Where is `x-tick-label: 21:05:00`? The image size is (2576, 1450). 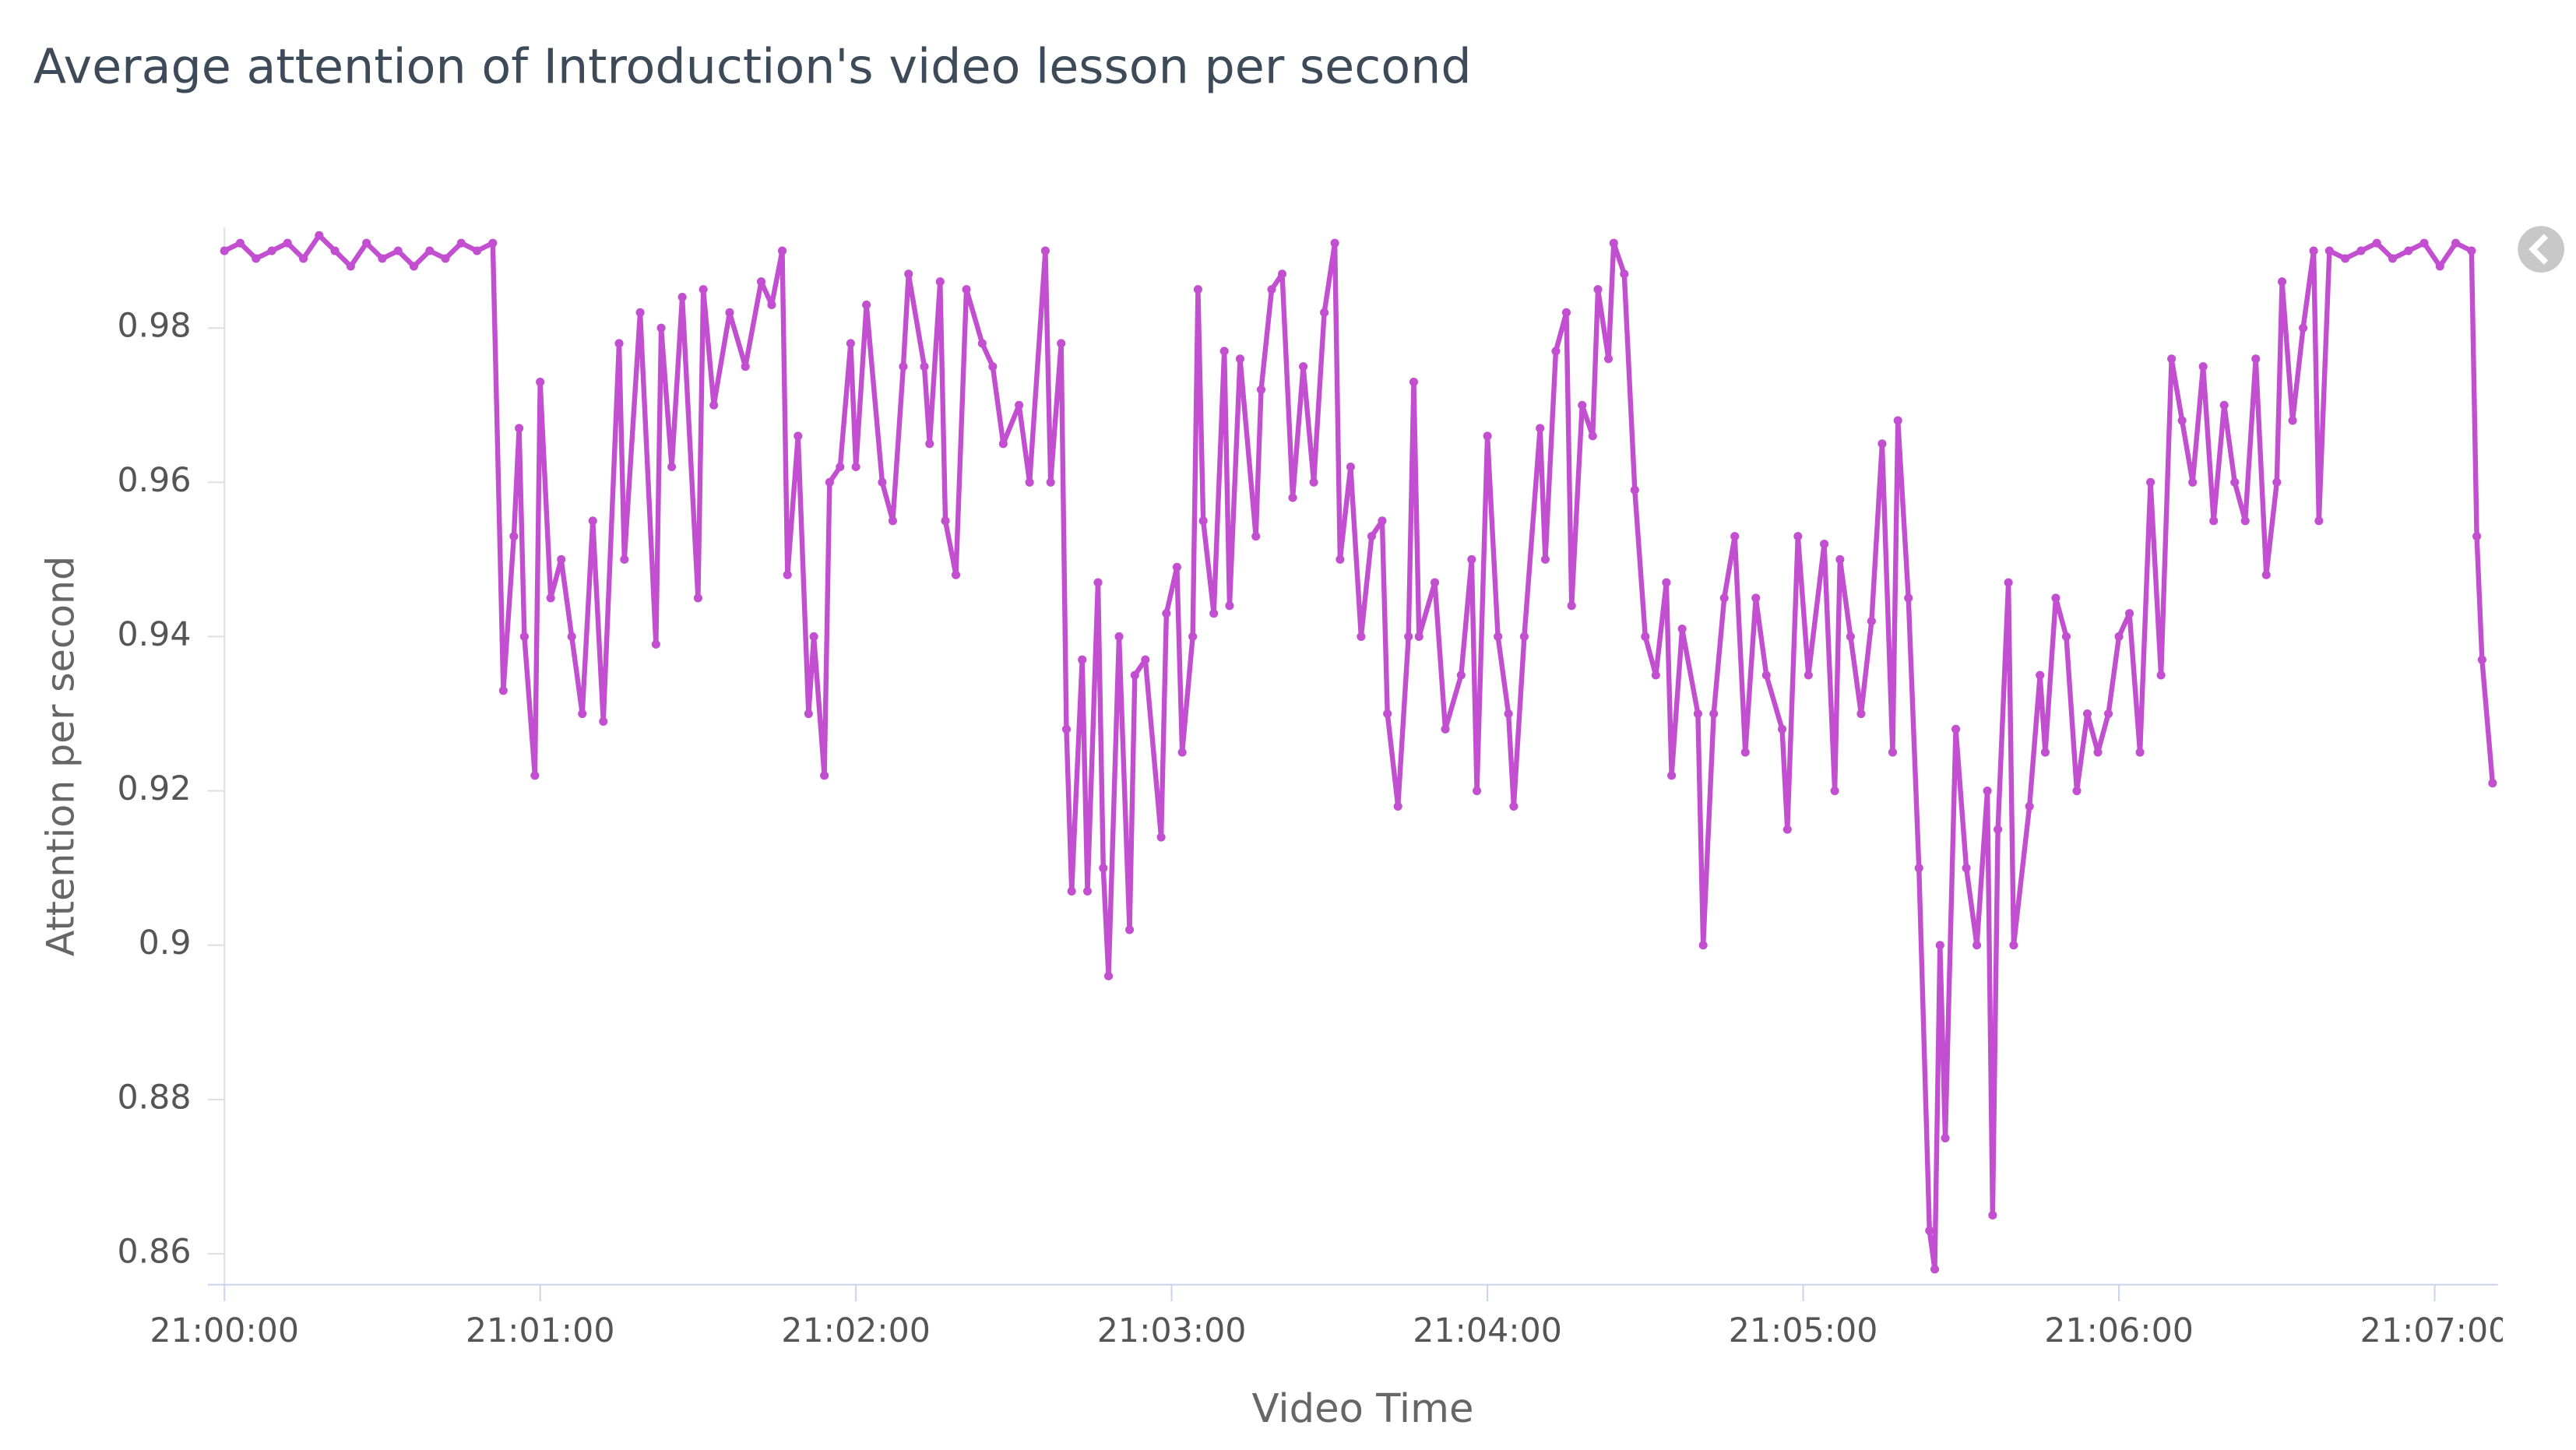
x-tick-label: 21:05:00 is located at coordinates (1803, 1330).